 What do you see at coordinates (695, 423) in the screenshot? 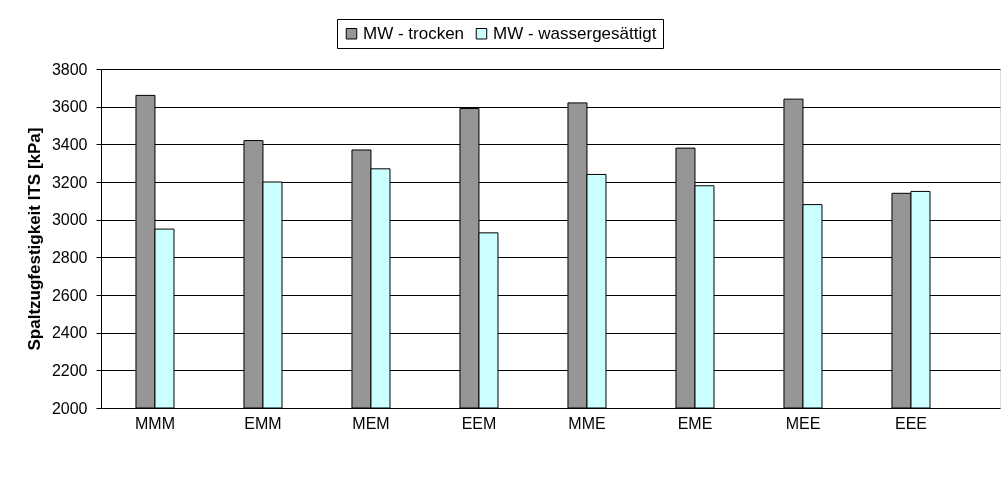
I see `x-tick-label: EME` at bounding box center [695, 423].